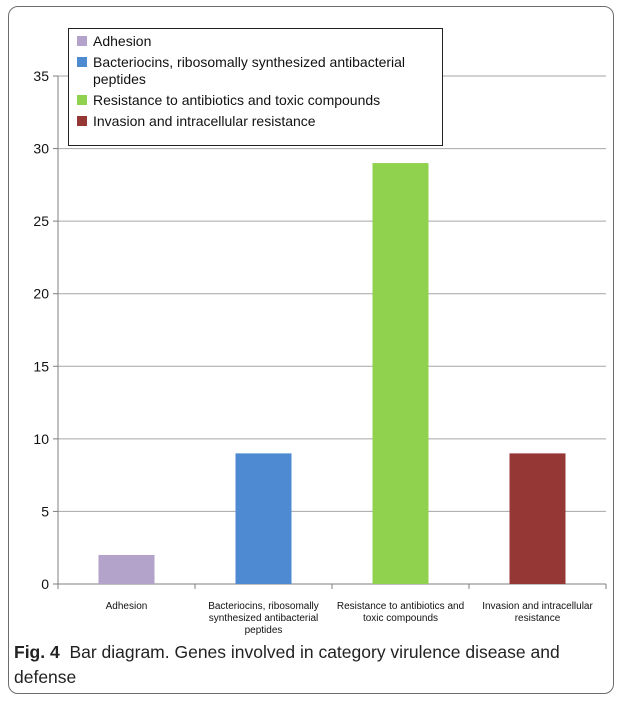 The width and height of the screenshot is (624, 702). I want to click on y-tick-label-25: 25, so click(41, 221).